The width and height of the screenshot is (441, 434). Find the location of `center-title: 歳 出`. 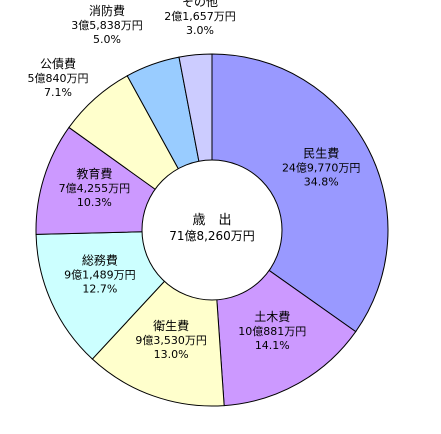

center-title: 歳 出 is located at coordinates (211, 220).